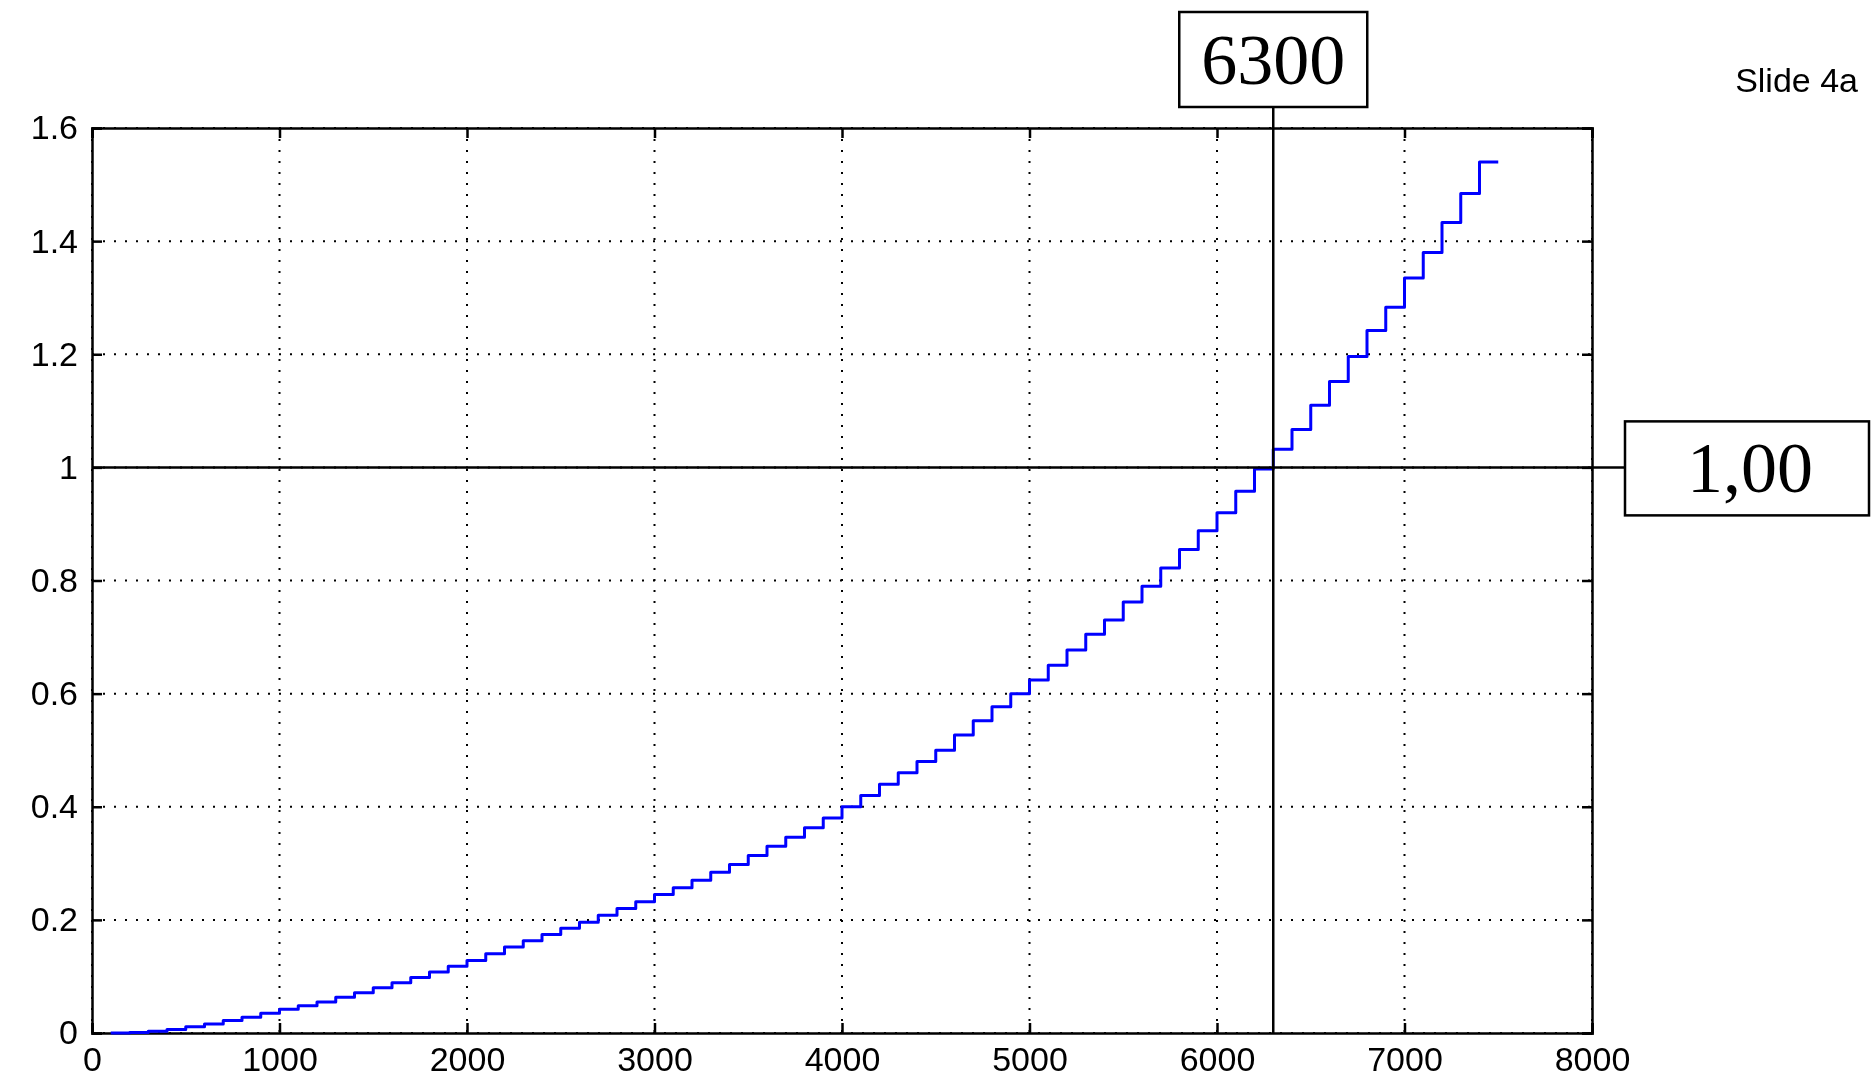  What do you see at coordinates (68, 466) in the screenshot?
I see `y-tick-label: 1` at bounding box center [68, 466].